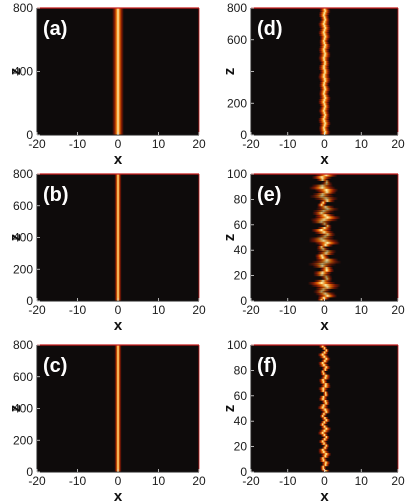  I want to click on y-tick-label: 400, so click(23, 72).